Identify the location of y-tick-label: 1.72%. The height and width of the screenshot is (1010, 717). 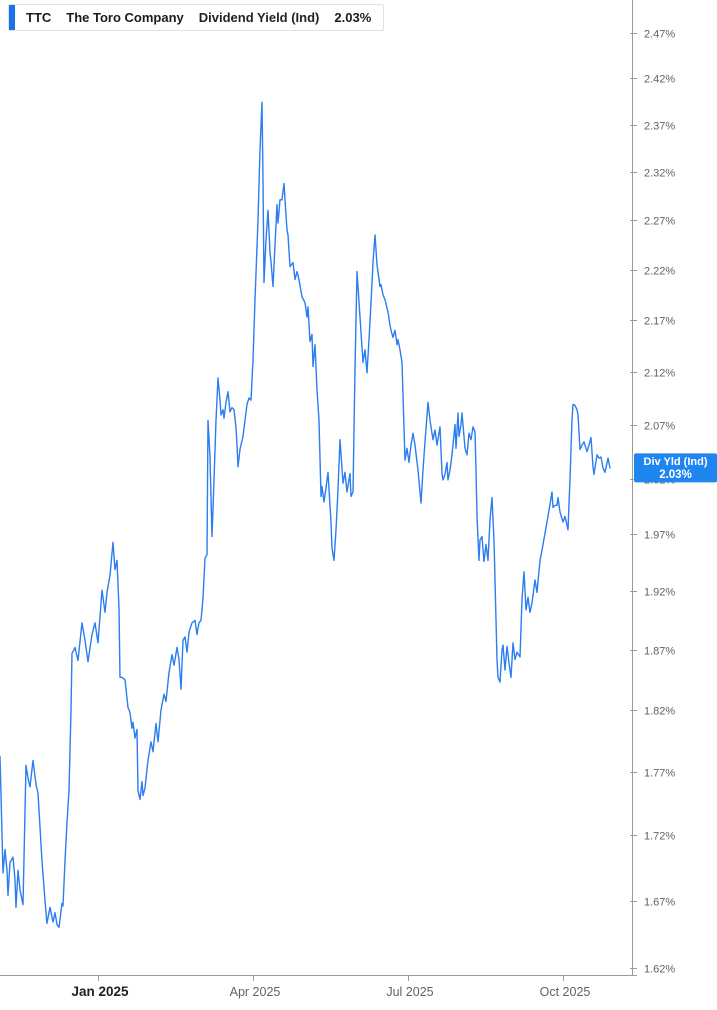
(659, 837).